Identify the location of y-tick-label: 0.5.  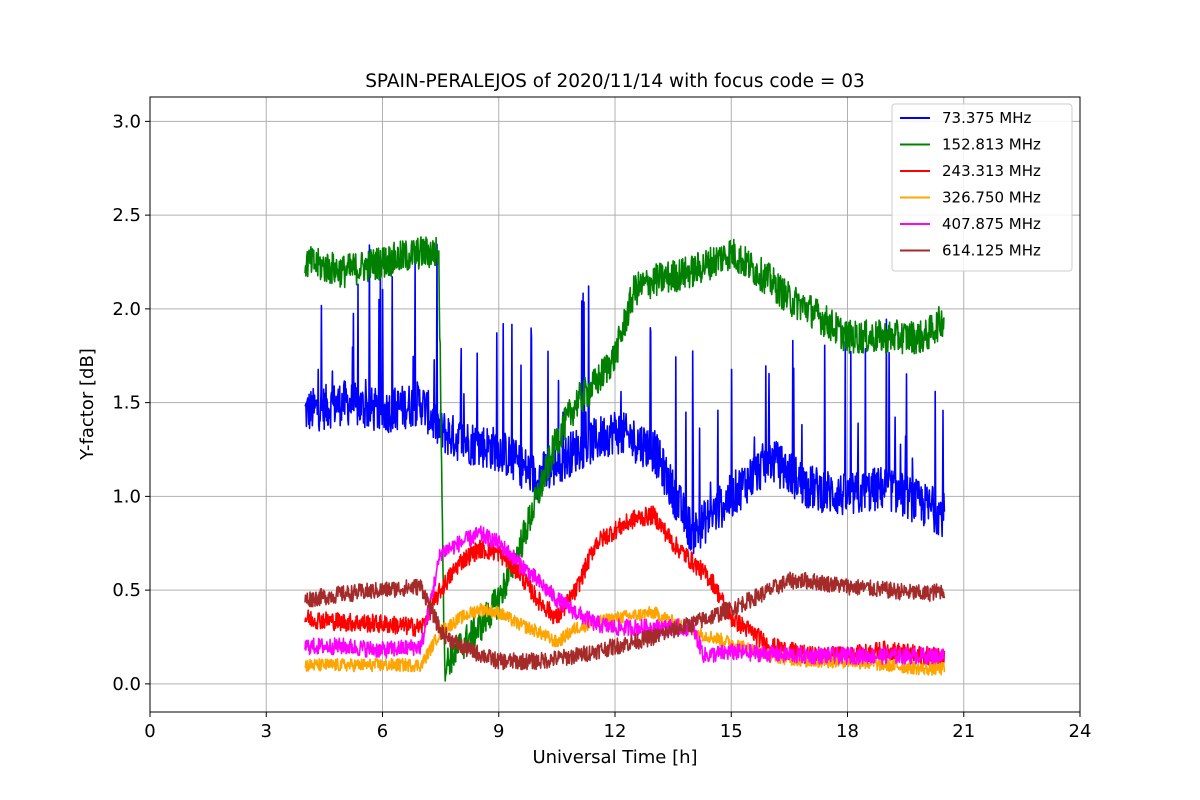
(126, 590).